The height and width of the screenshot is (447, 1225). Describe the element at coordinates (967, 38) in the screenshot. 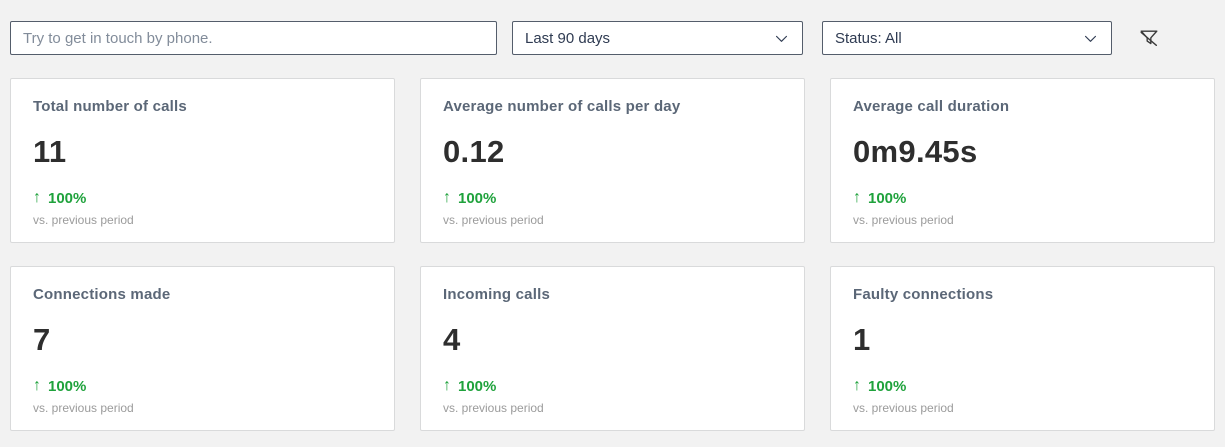

I see `status-dropdown: Status: All` at that location.